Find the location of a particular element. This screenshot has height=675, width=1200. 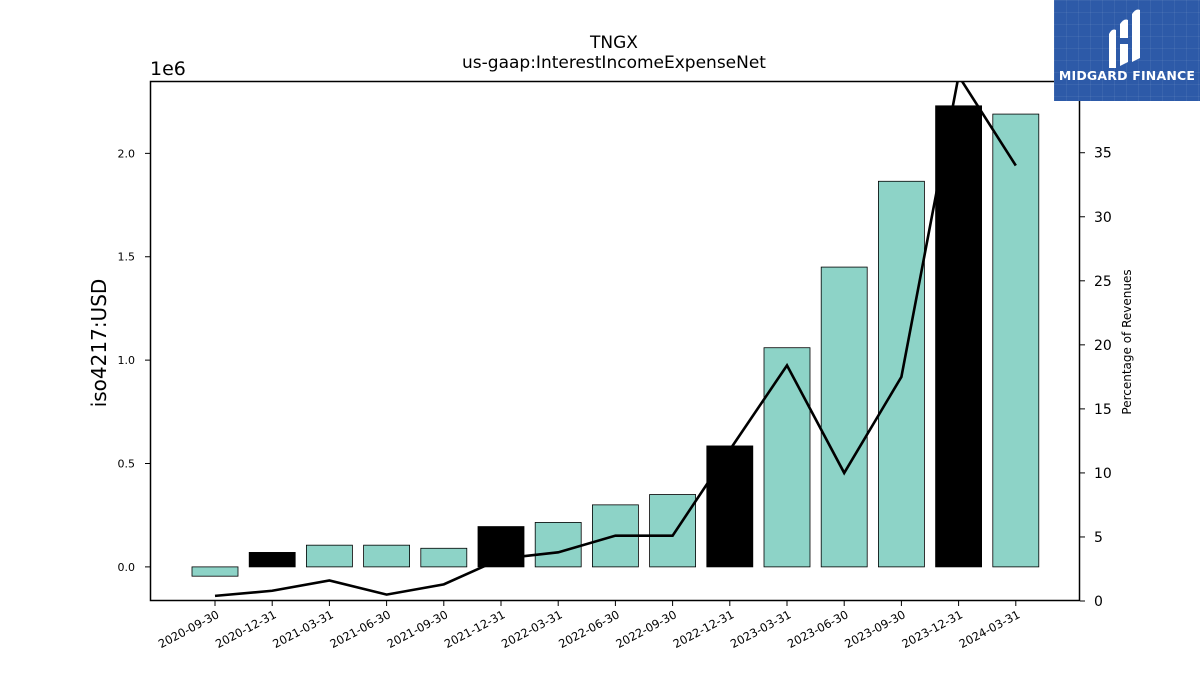

x-tick-label: 2021-06-30 is located at coordinates (360, 629).